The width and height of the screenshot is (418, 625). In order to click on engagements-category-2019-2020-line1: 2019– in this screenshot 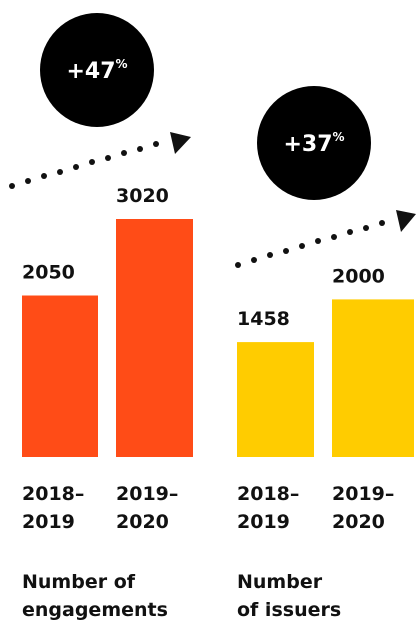, I will do `click(147, 494)`.